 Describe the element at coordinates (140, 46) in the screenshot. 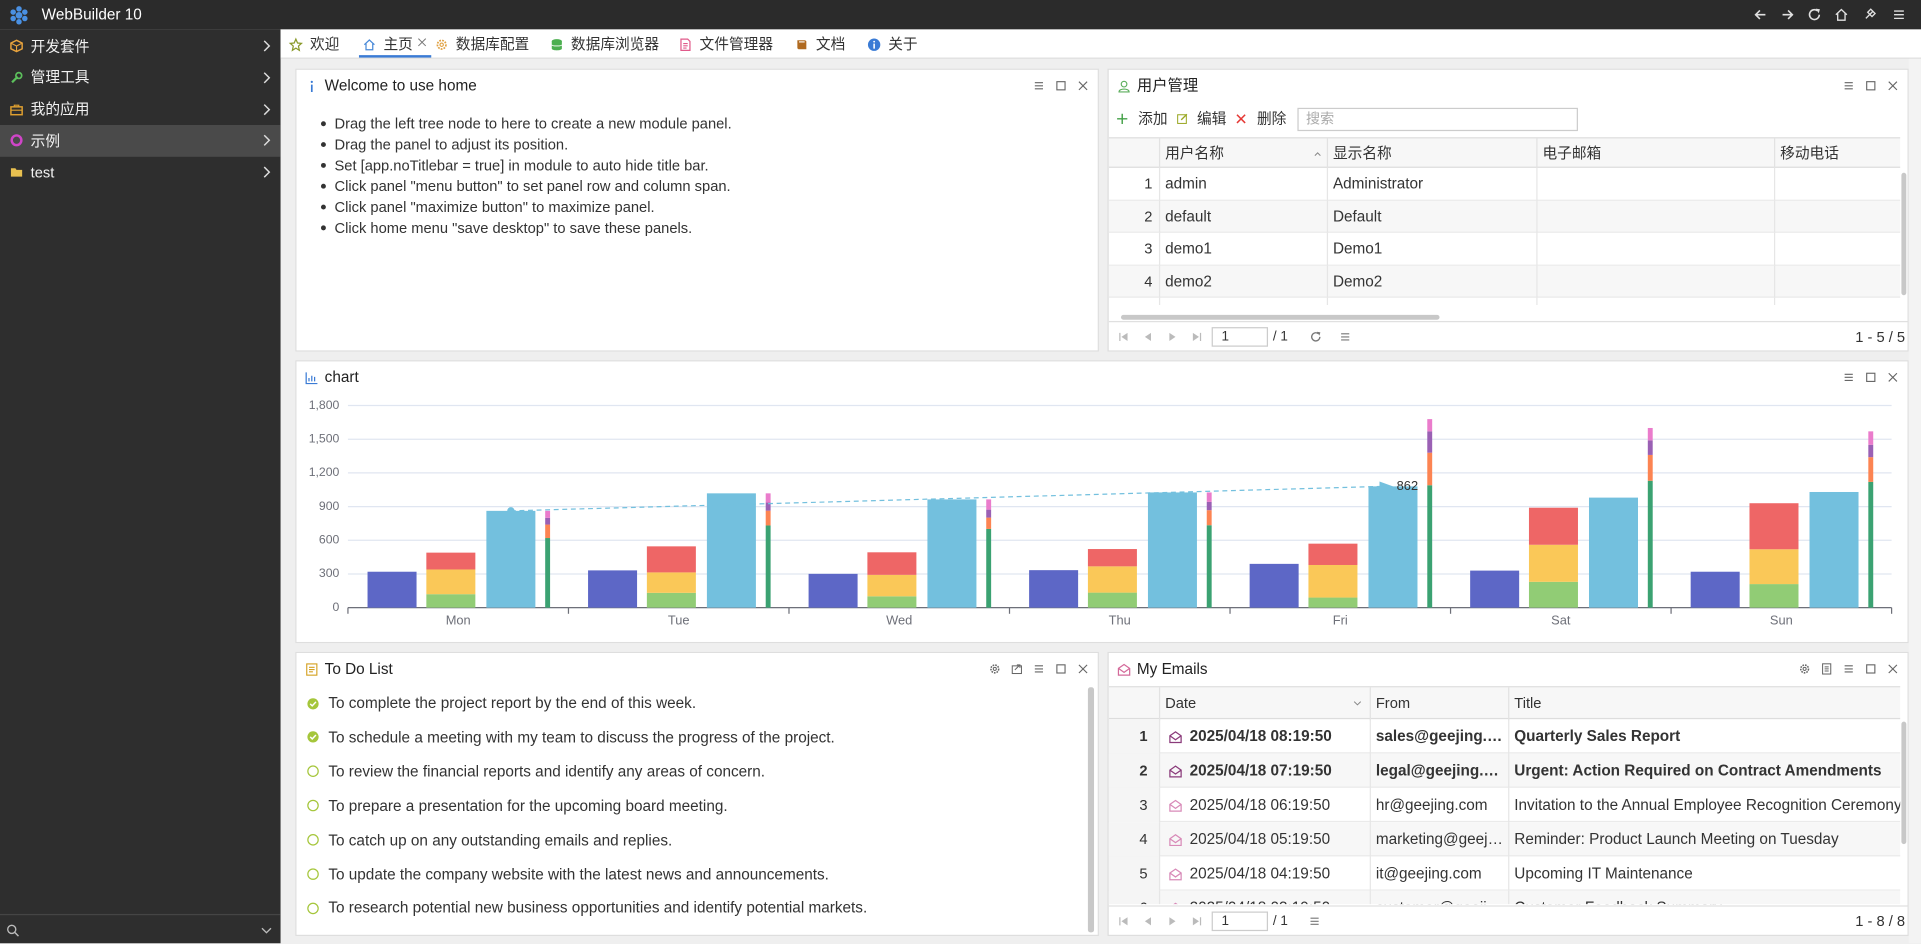

I see `sidebar-item: 开发套件` at that location.